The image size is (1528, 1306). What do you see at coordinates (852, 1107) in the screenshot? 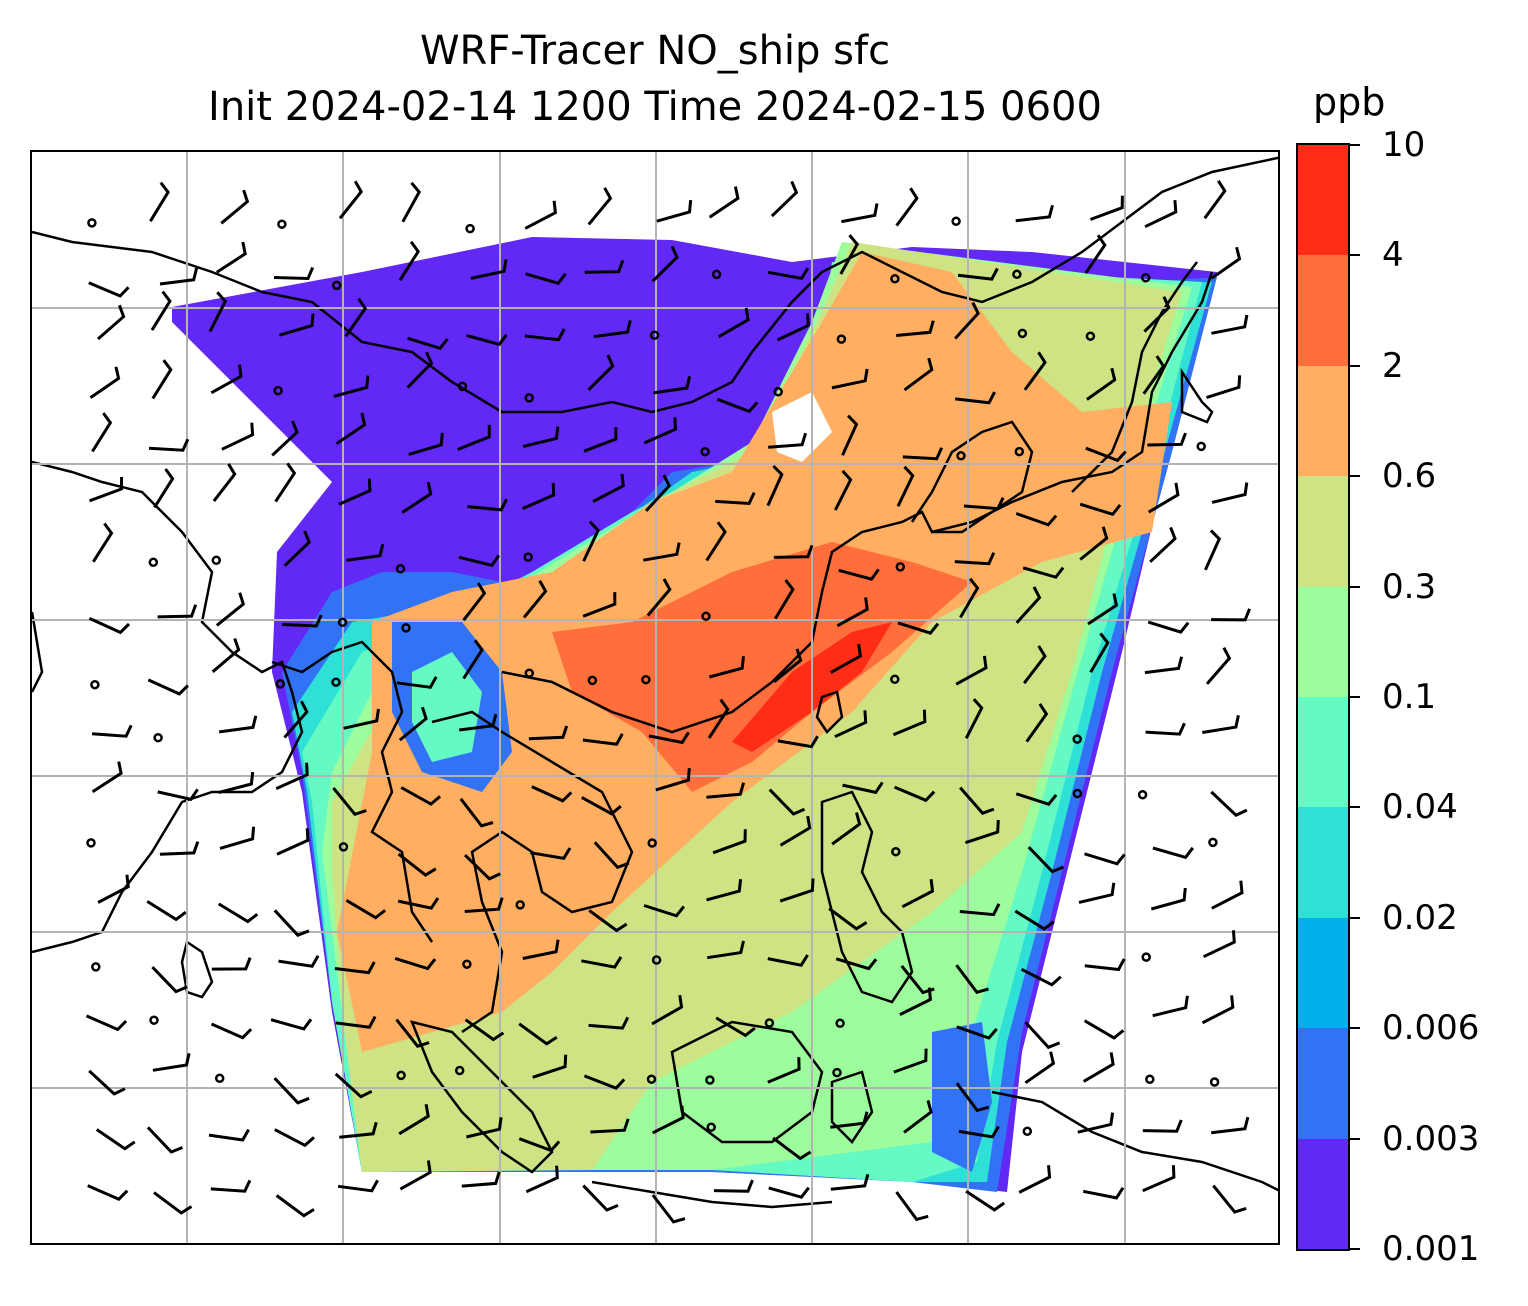
I see `coastline-sulawesi` at bounding box center [852, 1107].